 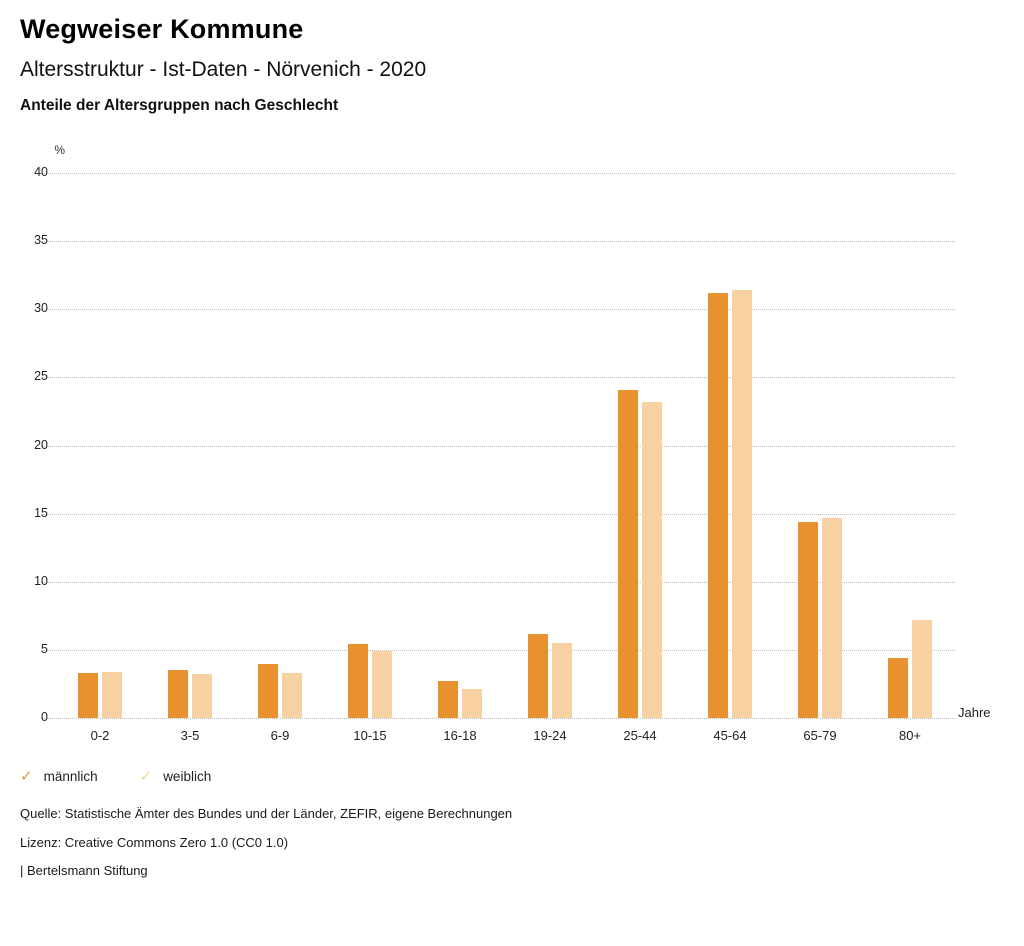 I want to click on bar-männlich-6-9, so click(x=268, y=690).